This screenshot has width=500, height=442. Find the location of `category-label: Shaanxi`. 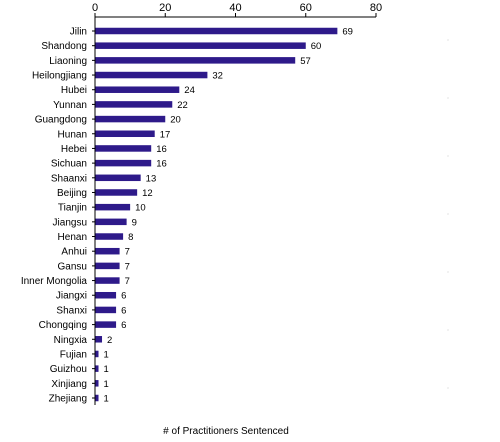

category-label: Shaanxi is located at coordinates (69, 178).